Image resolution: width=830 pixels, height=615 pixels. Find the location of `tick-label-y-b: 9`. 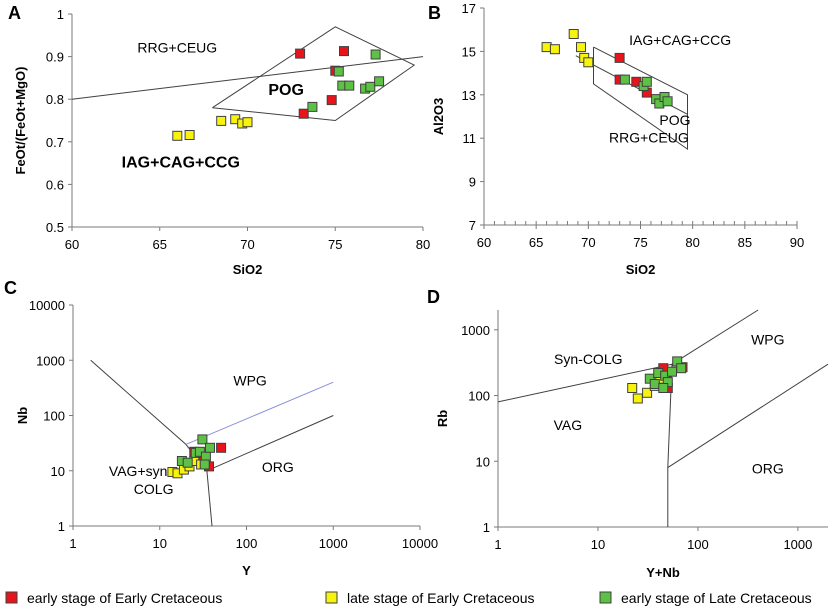

tick-label-y-b: 9 is located at coordinates (472, 182).